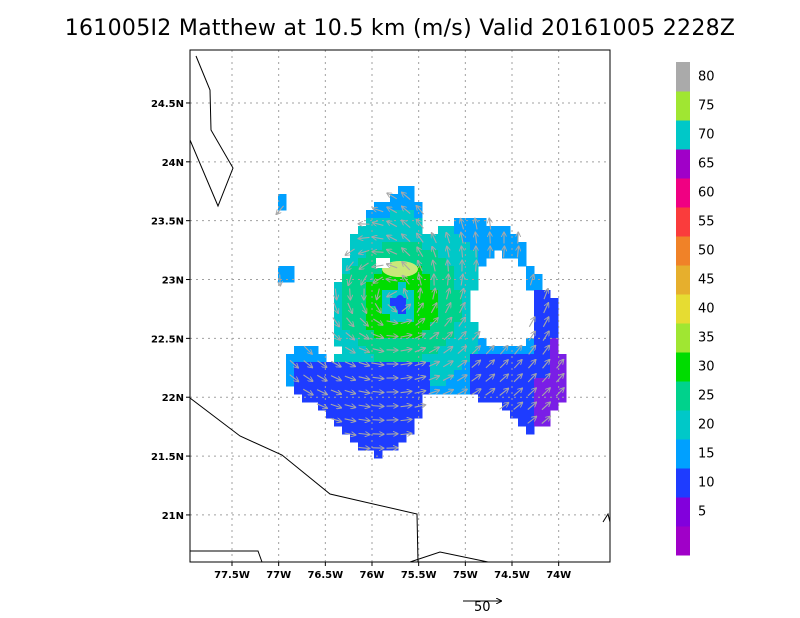 Image resolution: width=800 pixels, height=618 pixels. I want to click on lat-tick-label: 21N, so click(173, 516).